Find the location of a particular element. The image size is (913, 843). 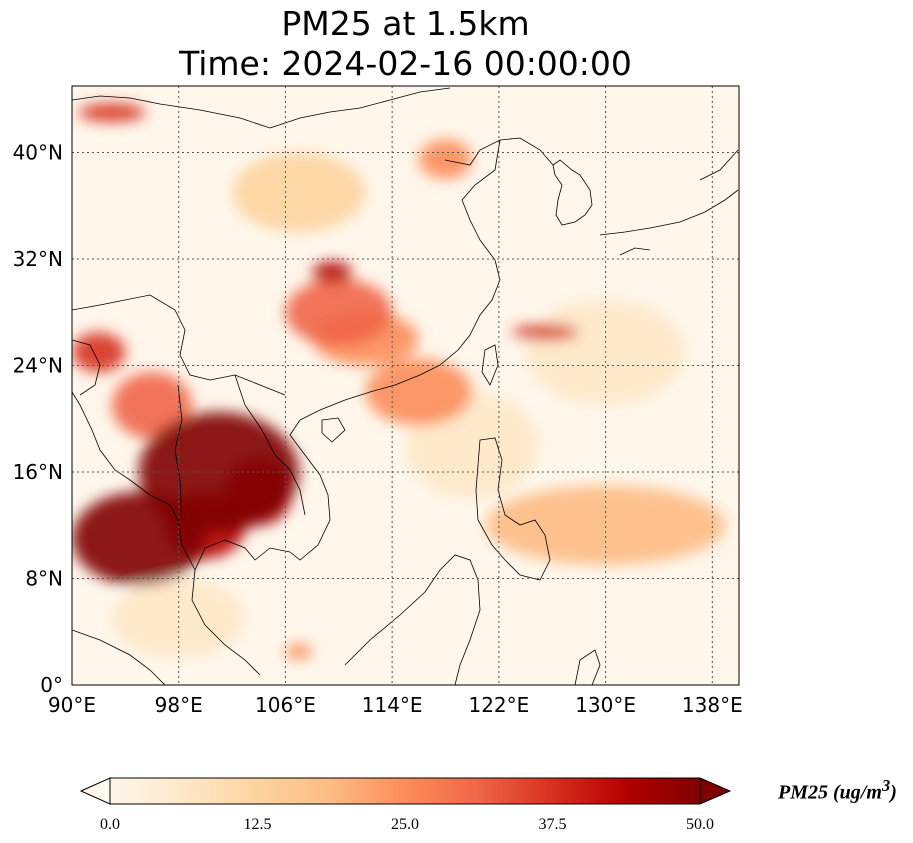

lon-tick-2: 106°E is located at coordinates (285, 705).